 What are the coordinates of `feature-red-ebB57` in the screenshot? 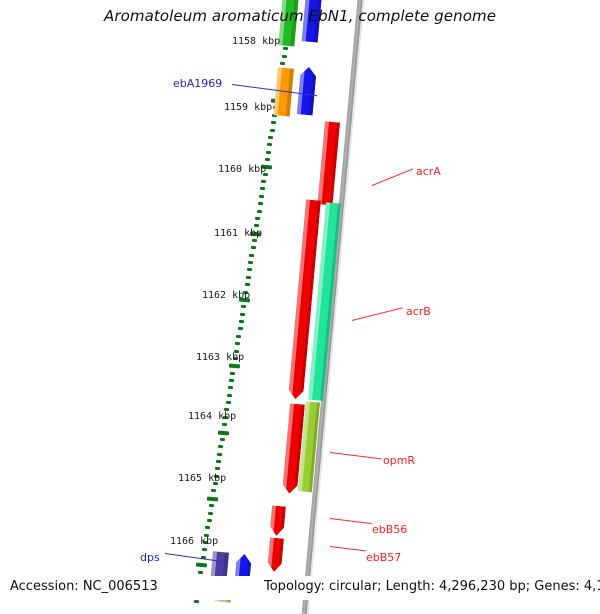 It's located at (275, 554).